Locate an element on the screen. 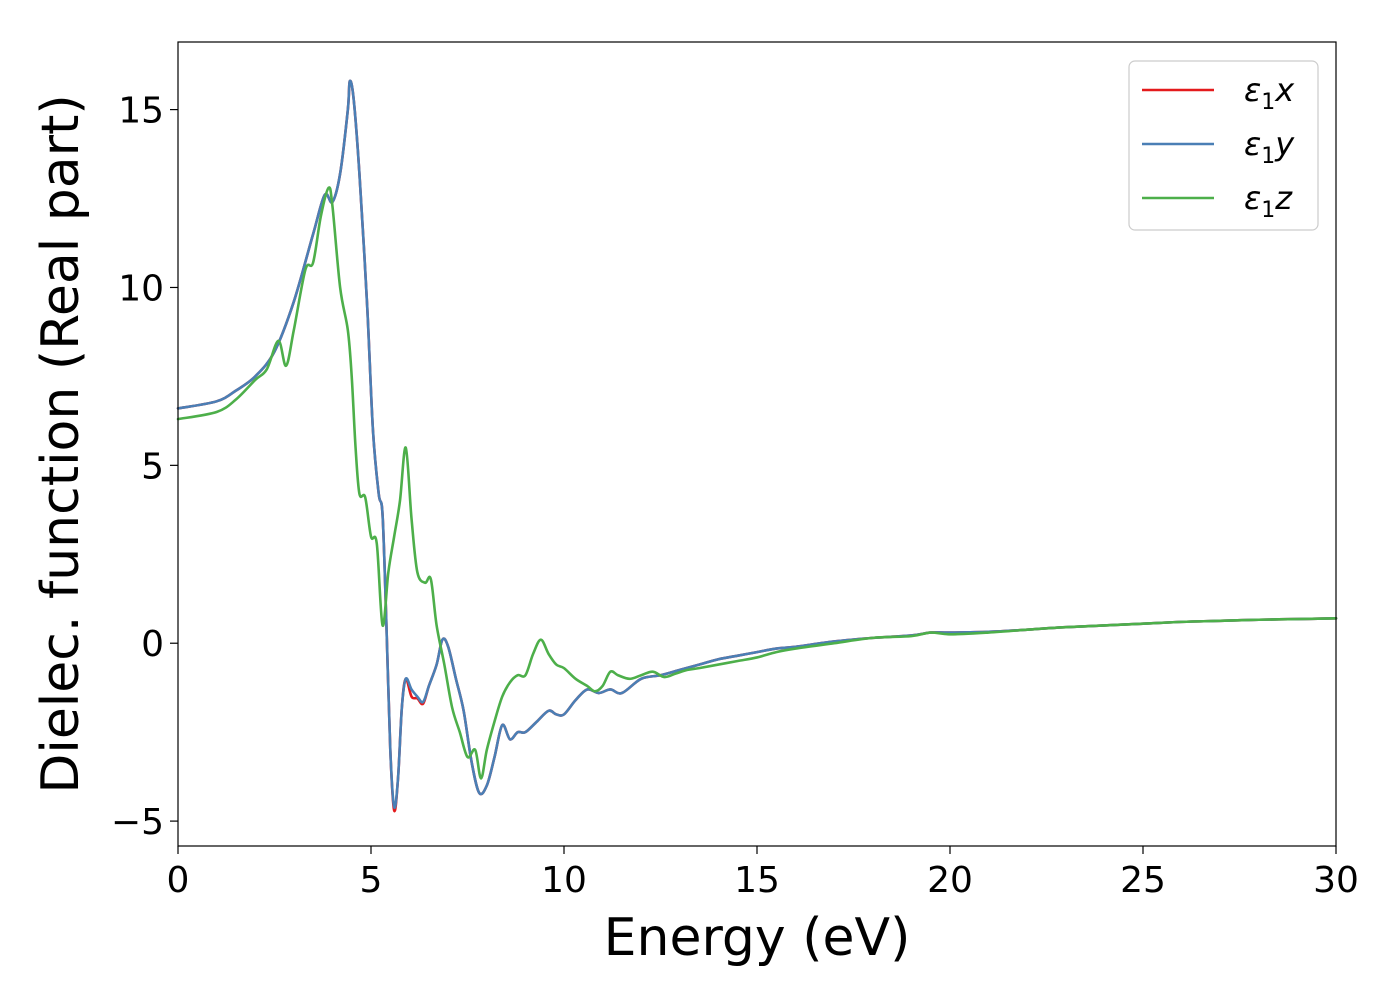 The width and height of the screenshot is (1400, 1000). x-axis-ticks: 0 5 10 15 20 25 30 is located at coordinates (763, 873).